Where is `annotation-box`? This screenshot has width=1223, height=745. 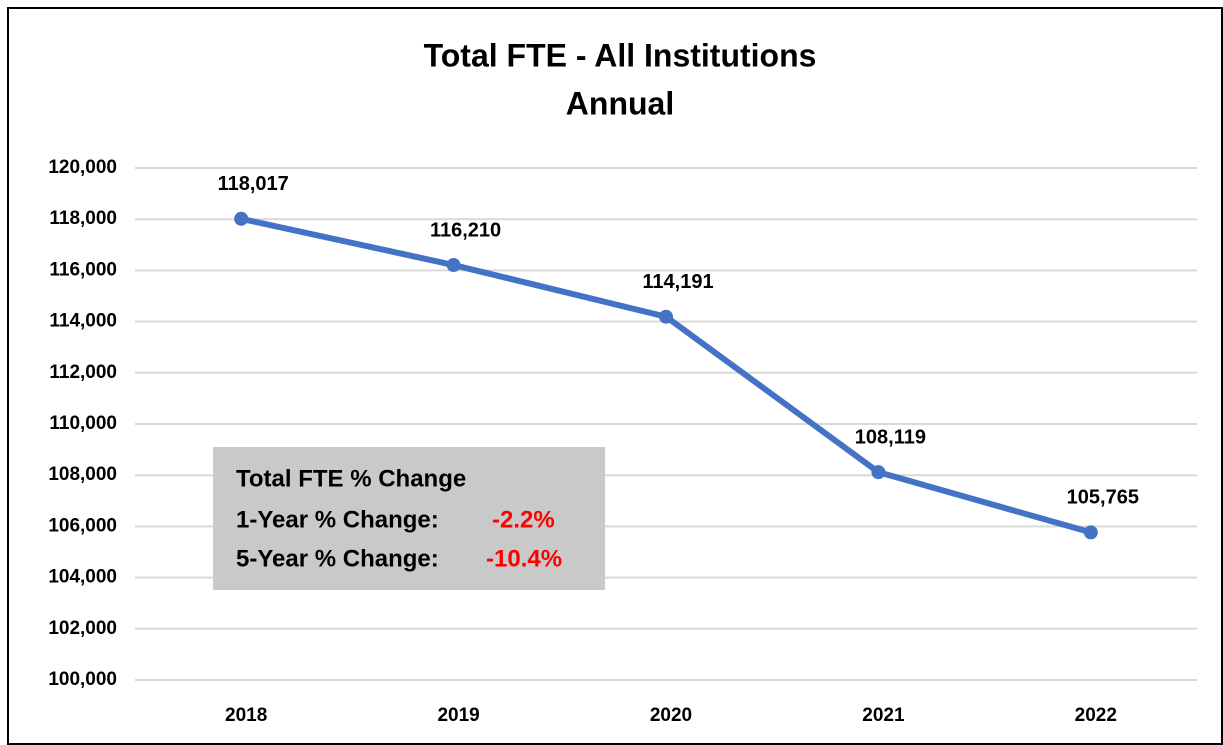
annotation-box is located at coordinates (409, 518).